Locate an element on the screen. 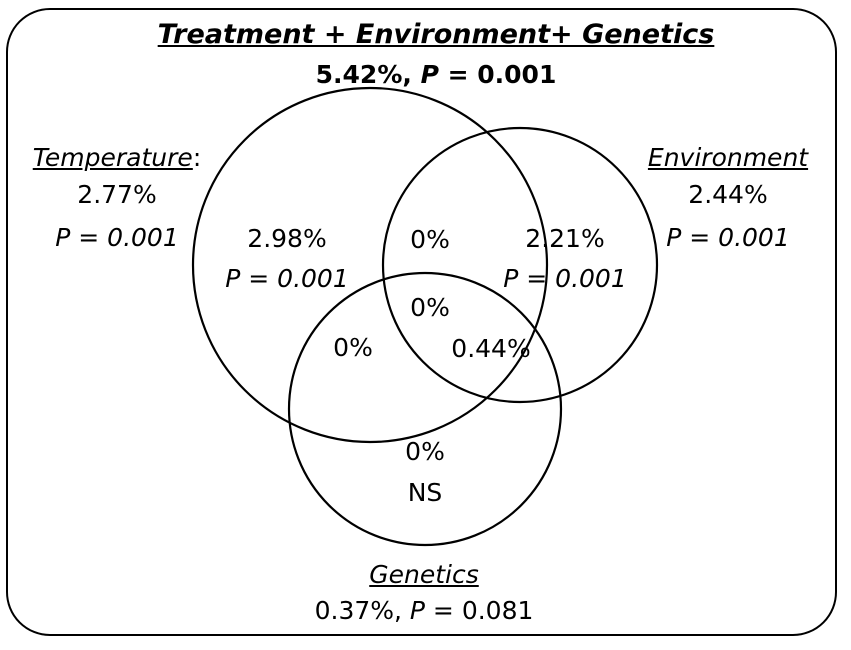  temperature-pct: 2.77% is located at coordinates (117, 194).